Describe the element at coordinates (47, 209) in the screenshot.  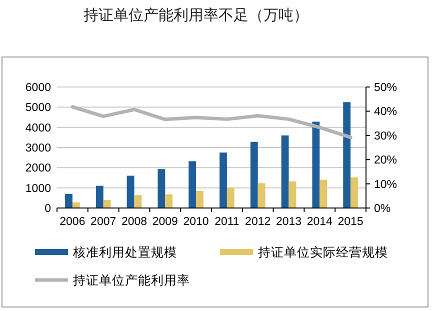
I see `y-tick-label: 0` at that location.